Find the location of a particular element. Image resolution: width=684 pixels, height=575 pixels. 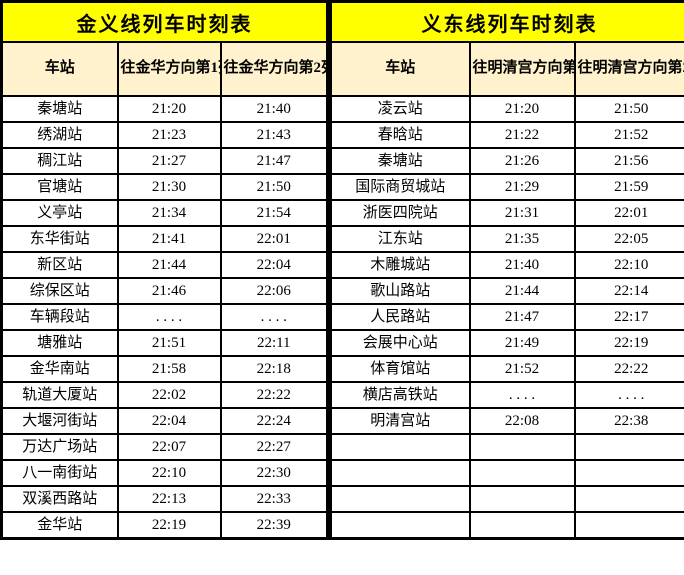

time-cell: 22:39 is located at coordinates (274, 525).